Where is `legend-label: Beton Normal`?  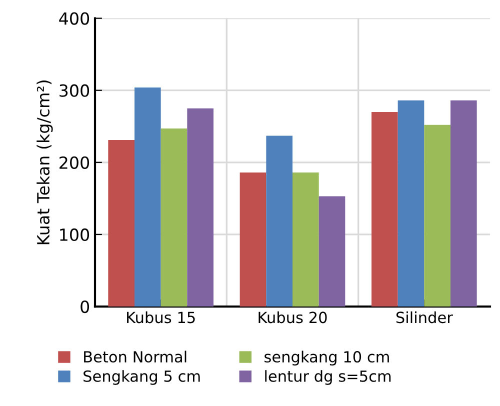 legend-label: Beton Normal is located at coordinates (135, 356).